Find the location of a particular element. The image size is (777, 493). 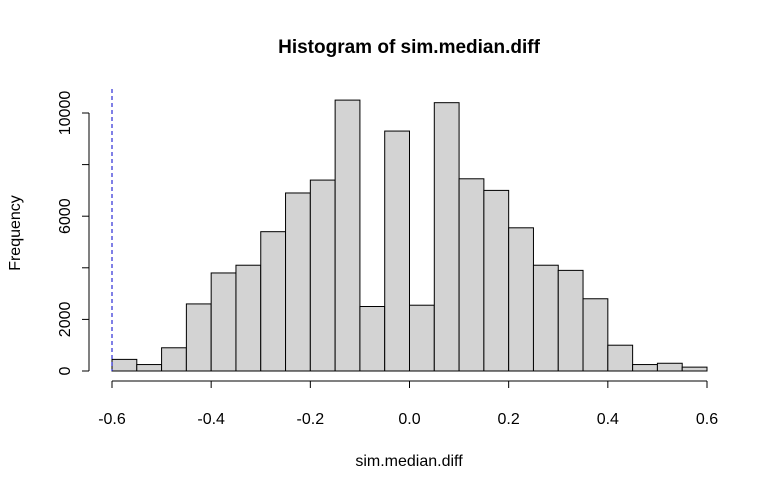

y-tick-label: 6000 is located at coordinates (65, 216).